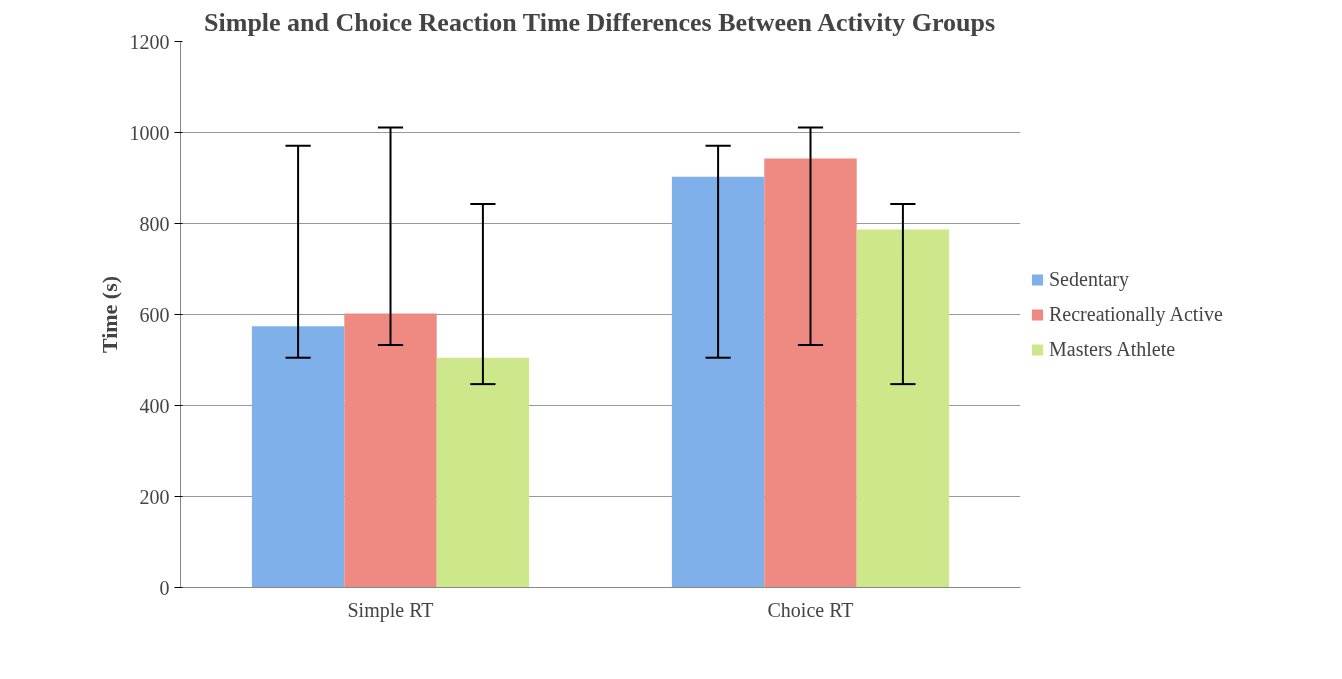  Describe the element at coordinates (154, 314) in the screenshot. I see `y-tick-label: 600` at that location.